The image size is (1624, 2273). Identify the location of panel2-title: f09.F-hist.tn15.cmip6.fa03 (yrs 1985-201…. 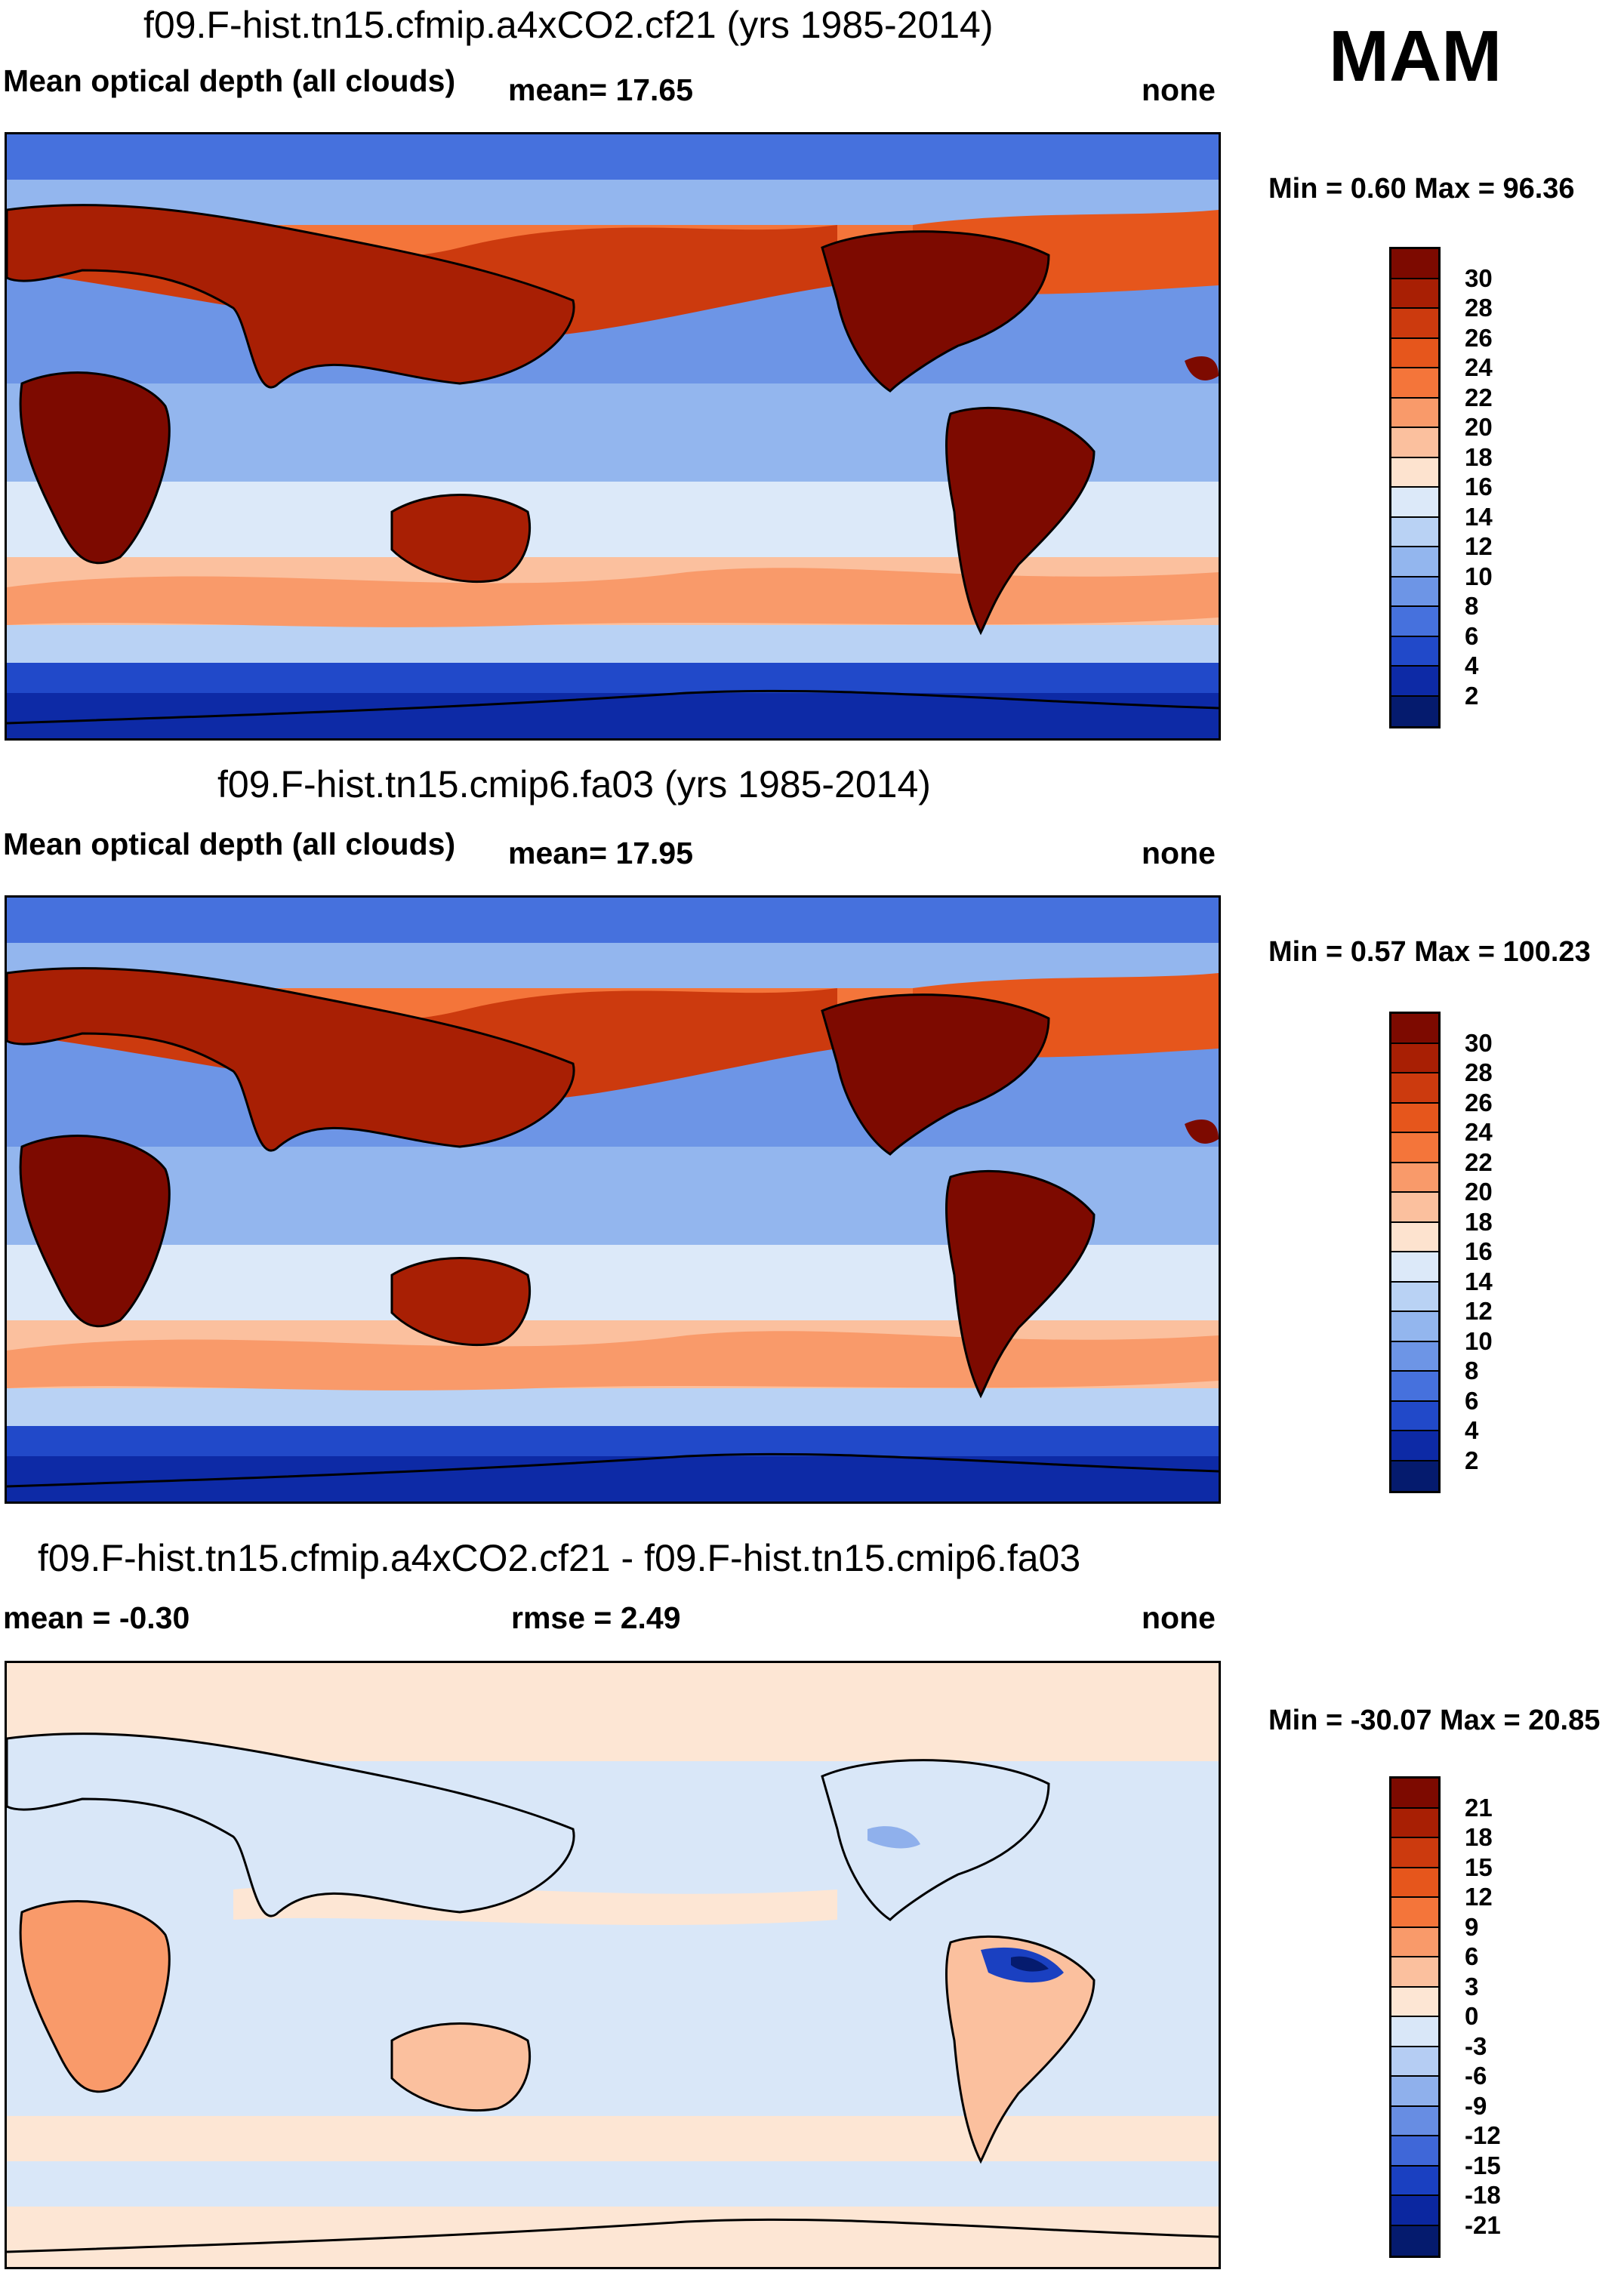
(574, 784).